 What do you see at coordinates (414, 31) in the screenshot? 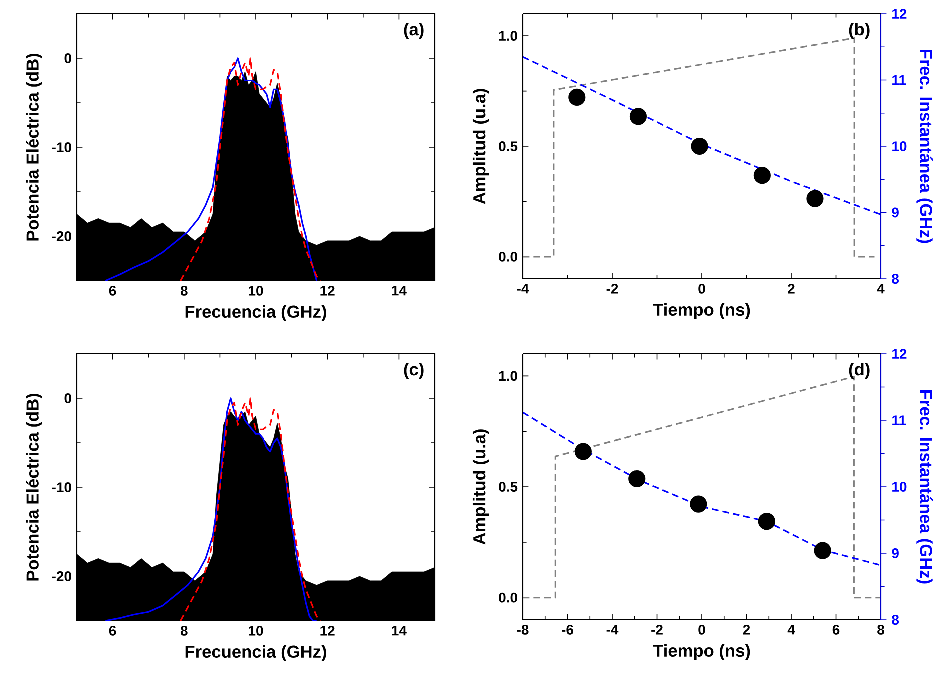
I see `annotation: (a)` at bounding box center [414, 31].